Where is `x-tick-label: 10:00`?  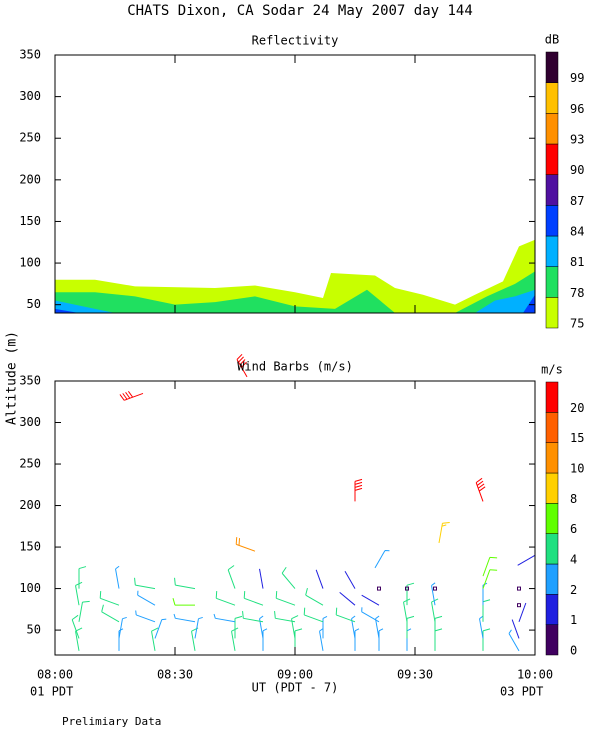
x-tick-label: 10:00 is located at coordinates (535, 675).